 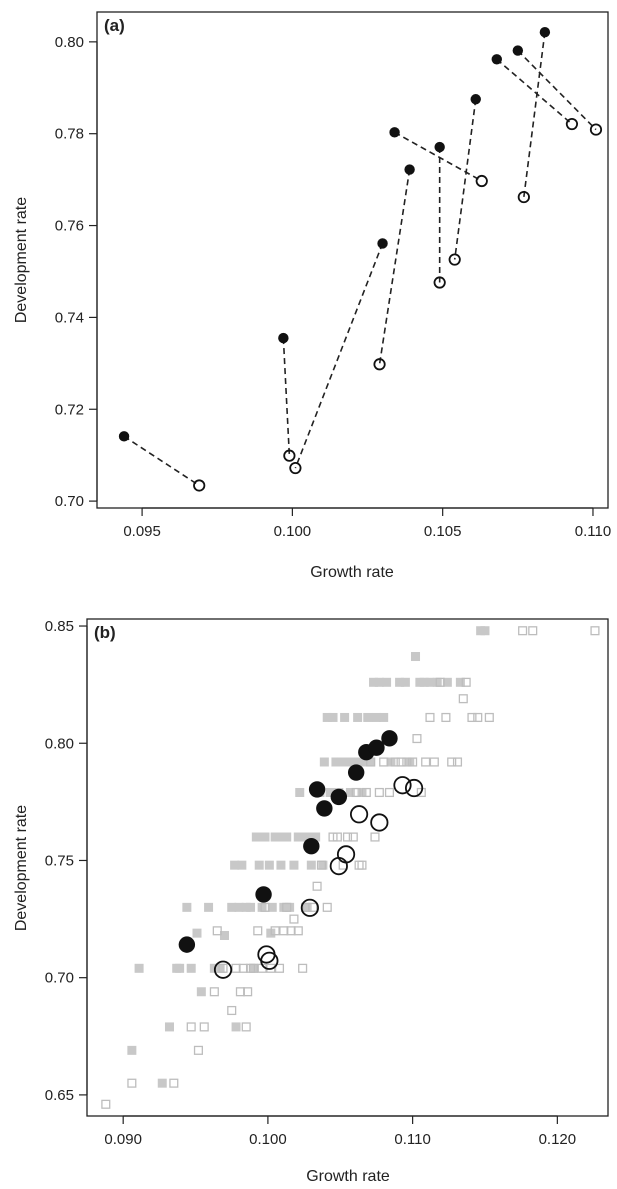 What do you see at coordinates (340, 1131) in the screenshot?
I see `panel-b-x-axis: 0.090 0.100 0.110 0.120` at bounding box center [340, 1131].